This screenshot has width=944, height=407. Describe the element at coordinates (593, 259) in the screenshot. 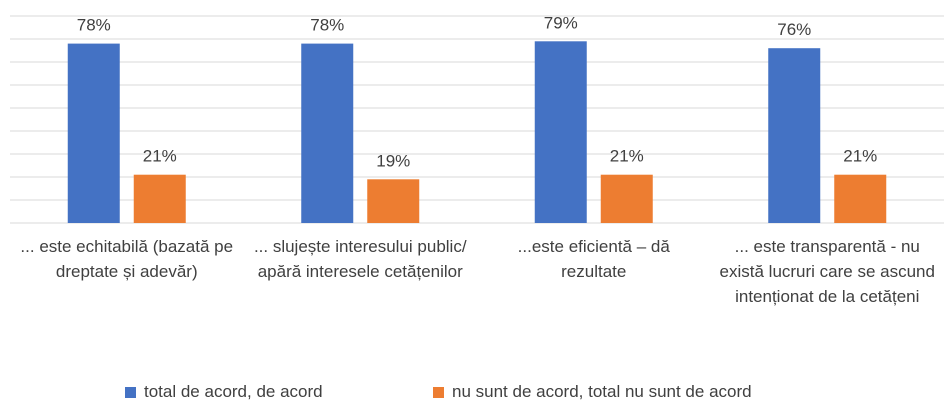

I see `x-tick-label: ...este eficientă – dă rezultate` at that location.